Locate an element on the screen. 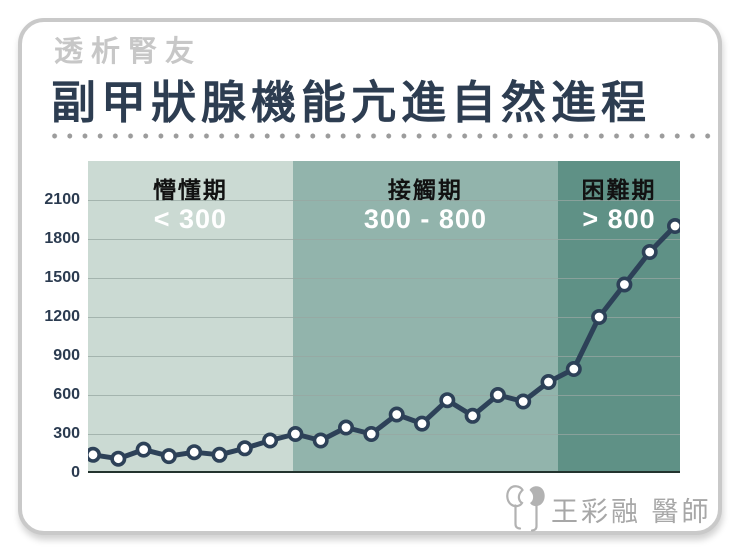 The width and height of the screenshot is (740, 555). y-tick-label: 0 is located at coordinates (75, 472).